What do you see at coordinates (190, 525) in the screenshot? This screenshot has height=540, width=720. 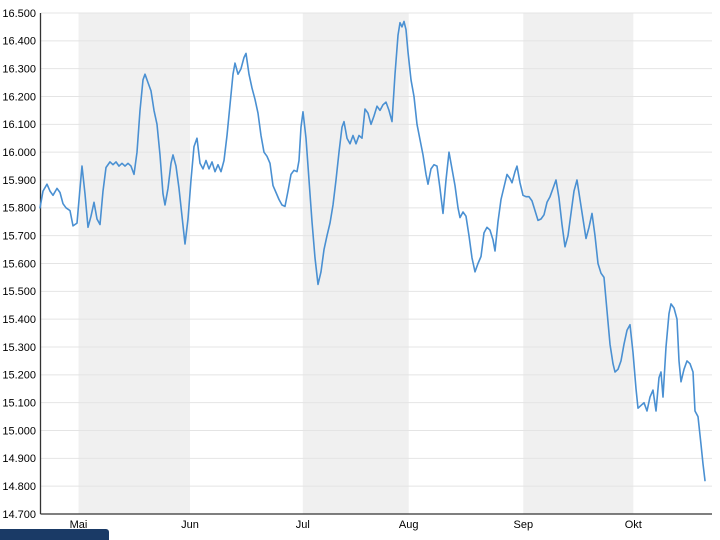 I see `x-tick-label: Jun` at bounding box center [190, 525].